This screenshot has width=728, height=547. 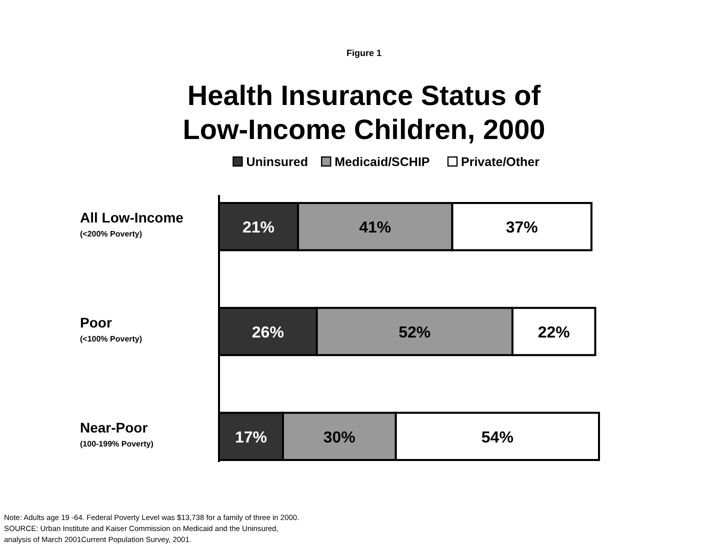 I want to click on legend-label: Private/Other, so click(x=500, y=162).